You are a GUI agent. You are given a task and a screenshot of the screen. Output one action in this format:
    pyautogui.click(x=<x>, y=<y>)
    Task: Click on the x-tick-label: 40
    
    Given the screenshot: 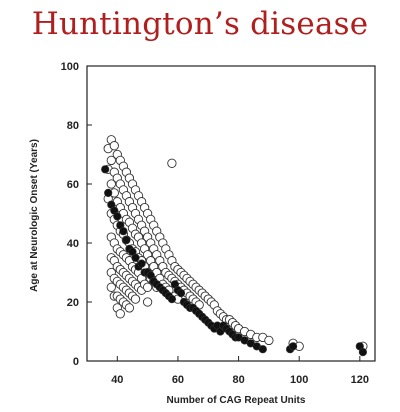 What is the action you would take?
    pyautogui.click(x=117, y=380)
    